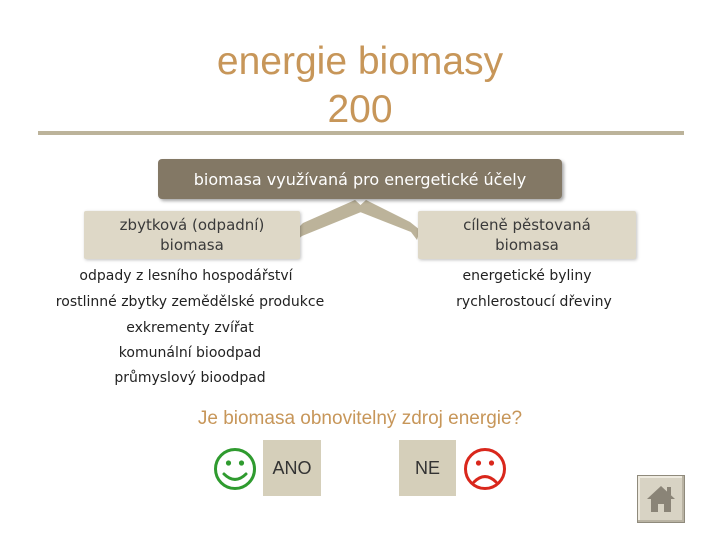  I want to click on residual-biomass-box: zbytková (odpadní) biomasa, so click(192, 235).